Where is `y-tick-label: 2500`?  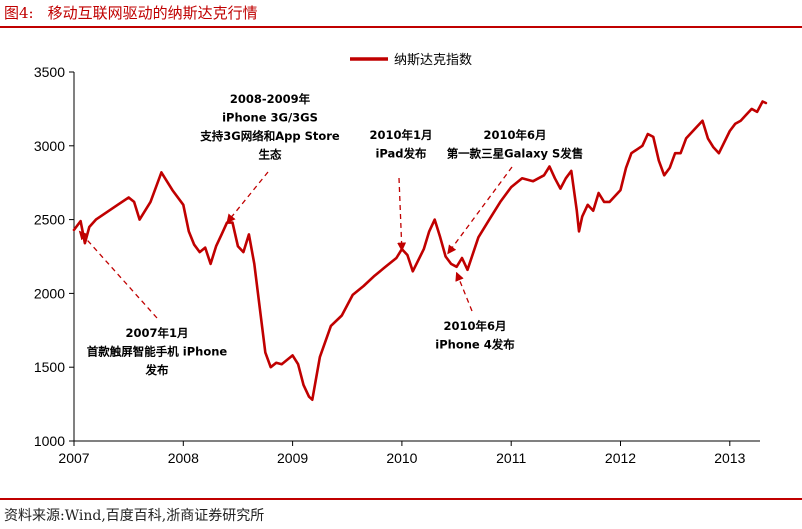
y-tick-label: 2500 is located at coordinates (49, 220).